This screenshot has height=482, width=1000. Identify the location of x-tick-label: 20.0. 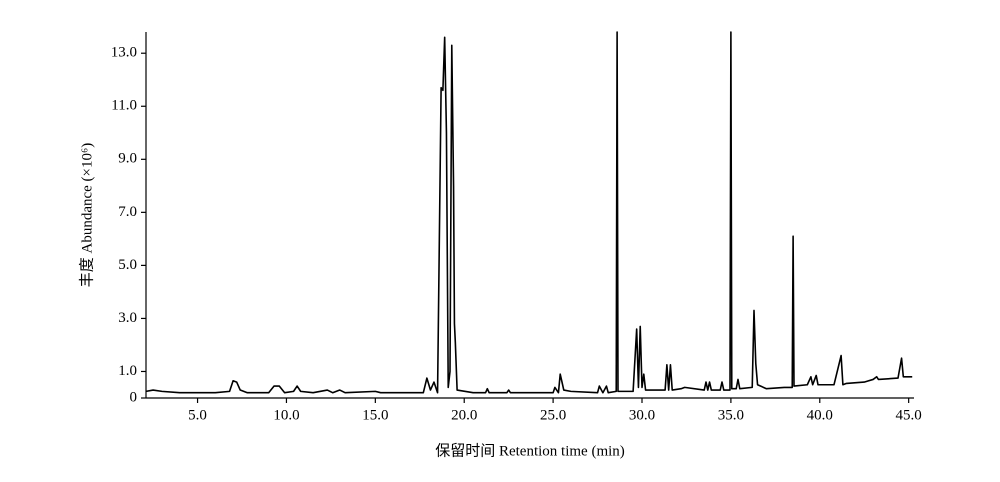
(464, 415).